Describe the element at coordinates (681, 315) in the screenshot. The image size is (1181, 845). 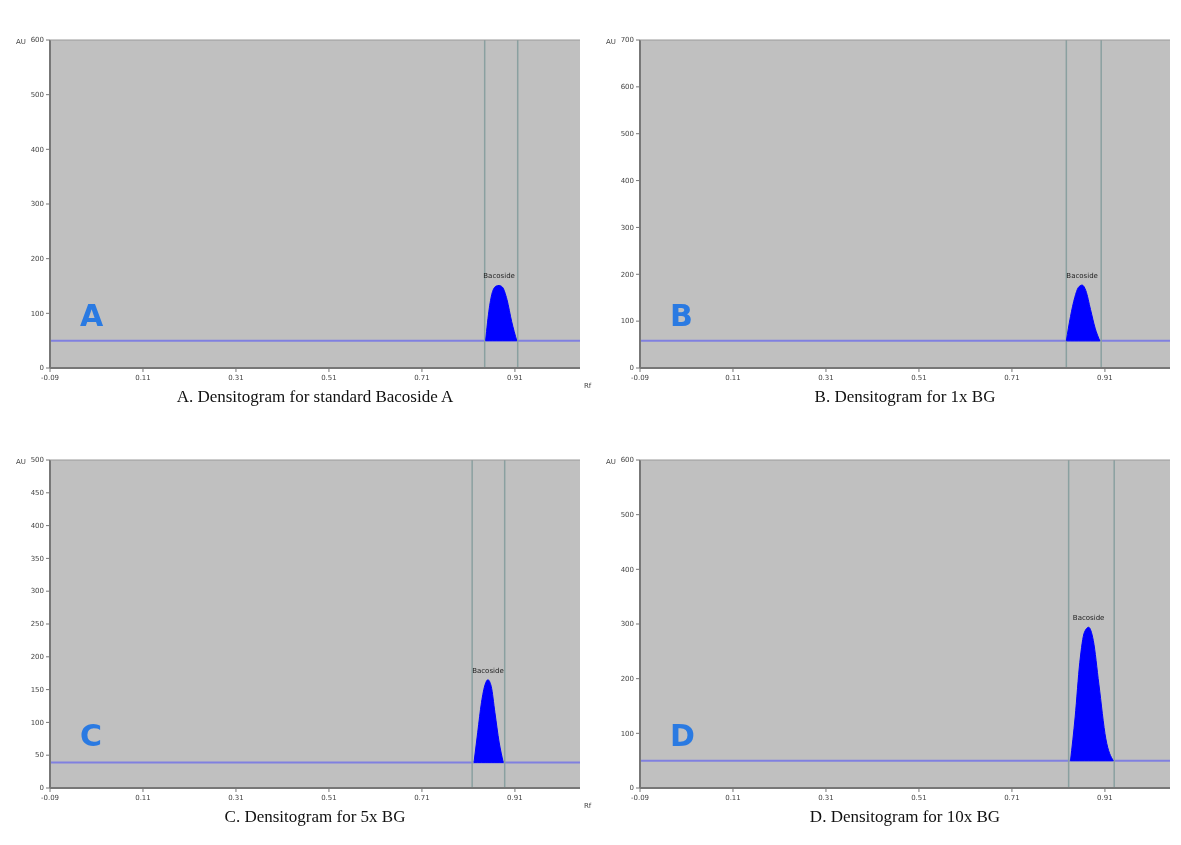
I see `annotation: B` at that location.